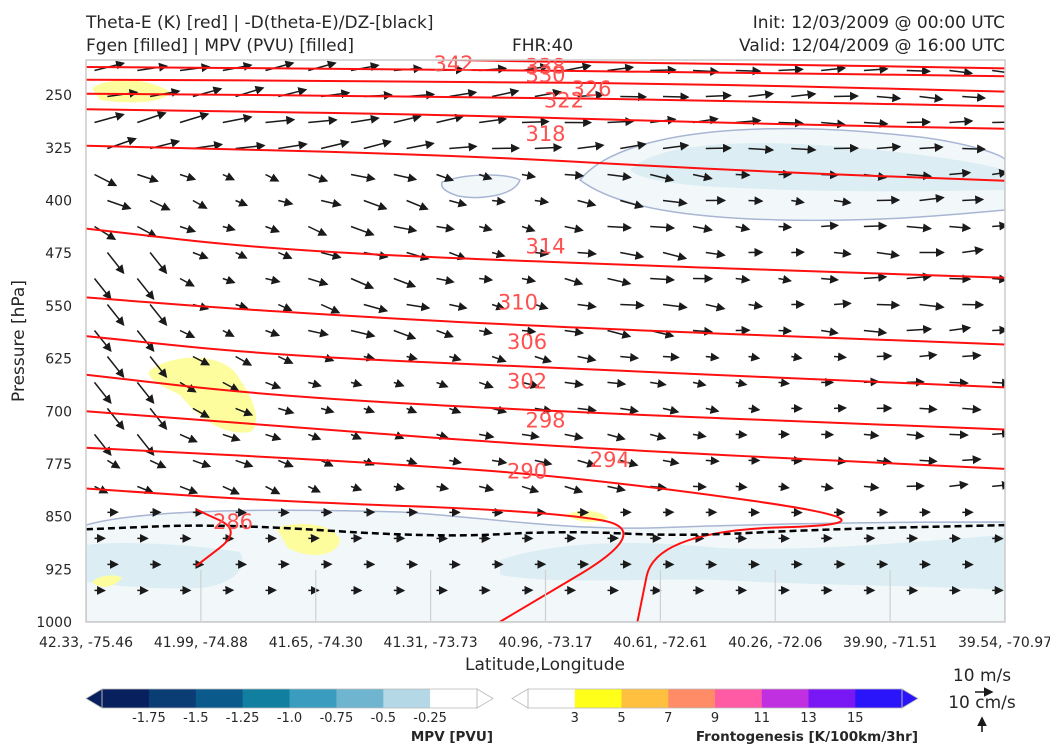 This screenshot has height=750, width=1050. What do you see at coordinates (545, 247) in the screenshot?
I see `theta-e-label-314: 314` at bounding box center [545, 247].